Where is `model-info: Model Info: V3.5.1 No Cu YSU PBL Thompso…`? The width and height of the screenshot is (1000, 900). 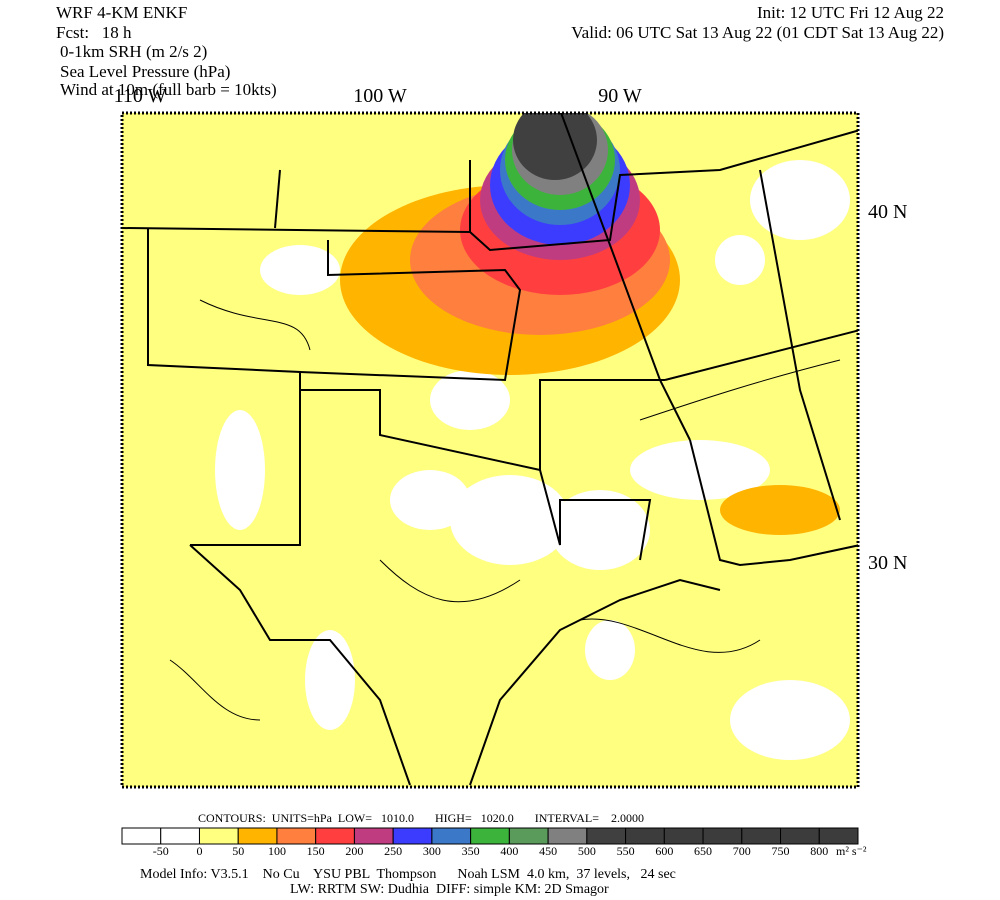
model-info: Model Info: V3.5.1 No Cu YSU PBL Thompso… is located at coordinates (408, 874).